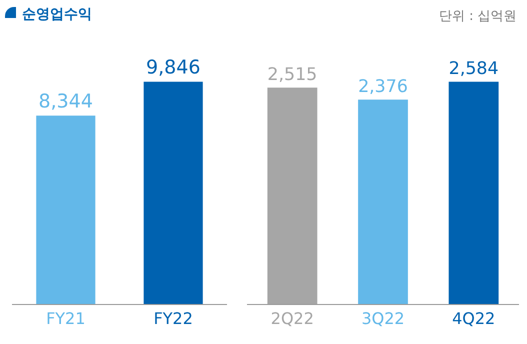 Image resolution: width=527 pixels, height=344 pixels. What do you see at coordinates (478, 16) in the screenshot?
I see `text: 단위 : 십억원` at bounding box center [478, 16].